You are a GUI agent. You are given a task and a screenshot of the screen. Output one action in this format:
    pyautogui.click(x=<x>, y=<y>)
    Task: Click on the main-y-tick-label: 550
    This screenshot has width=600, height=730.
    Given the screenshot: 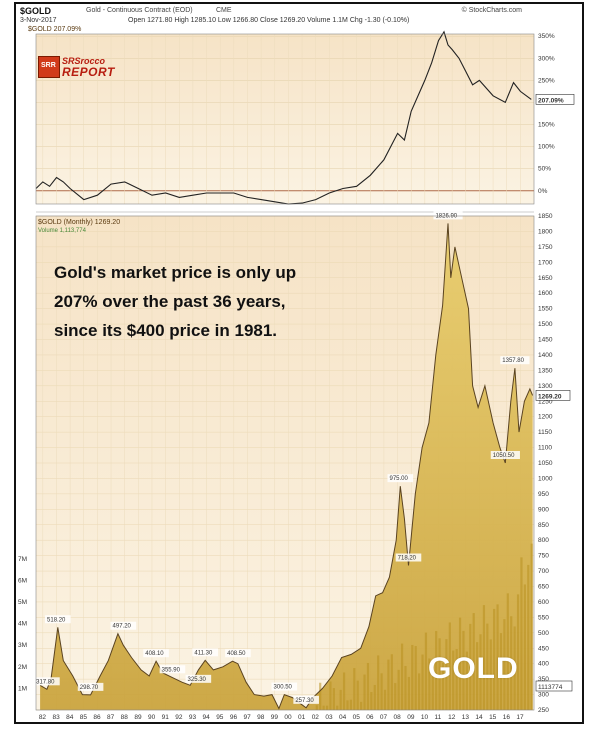 What is the action you would take?
    pyautogui.click(x=543, y=617)
    